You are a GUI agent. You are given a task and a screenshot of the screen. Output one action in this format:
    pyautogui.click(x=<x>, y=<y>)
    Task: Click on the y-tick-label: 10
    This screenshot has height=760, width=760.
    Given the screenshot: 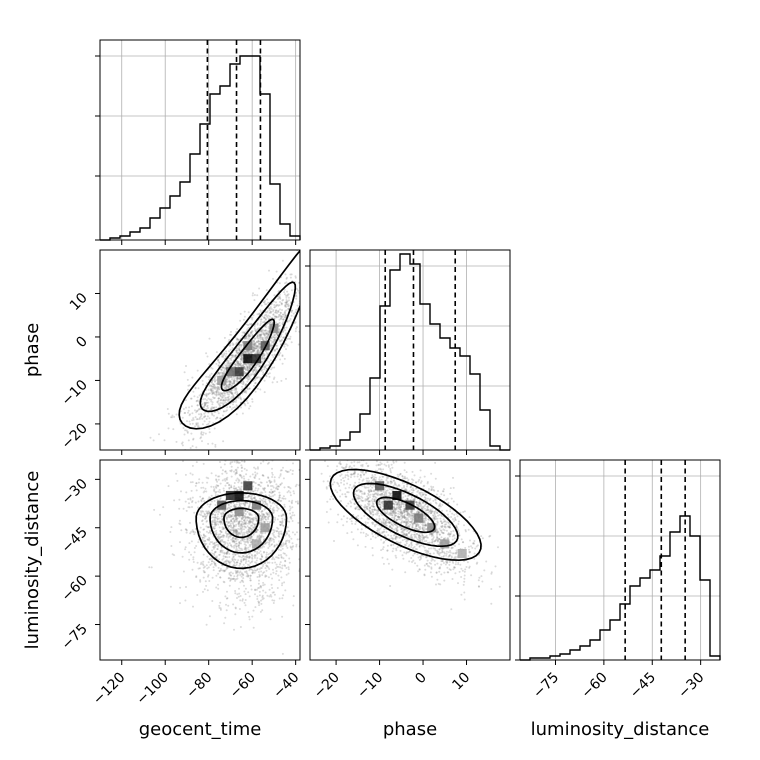 What is the action you would take?
    pyautogui.click(x=79, y=302)
    